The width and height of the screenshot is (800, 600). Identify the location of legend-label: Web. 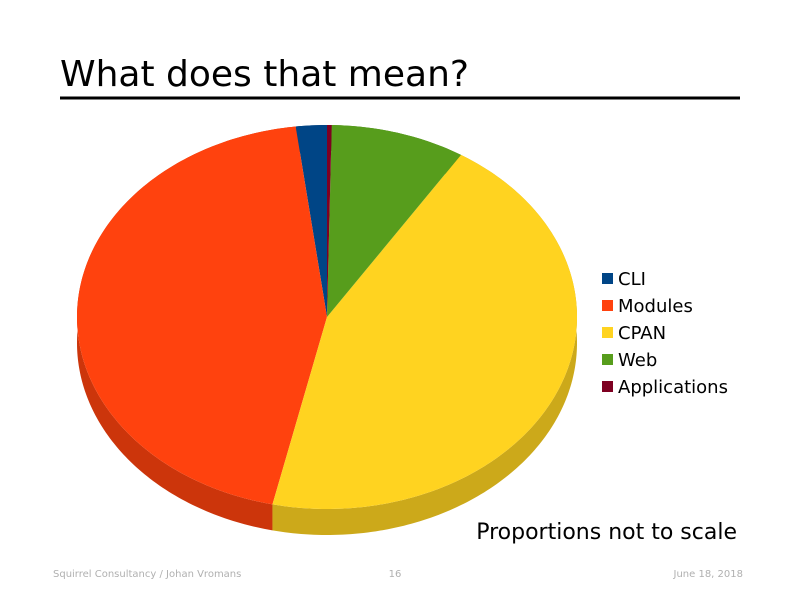
(637, 360).